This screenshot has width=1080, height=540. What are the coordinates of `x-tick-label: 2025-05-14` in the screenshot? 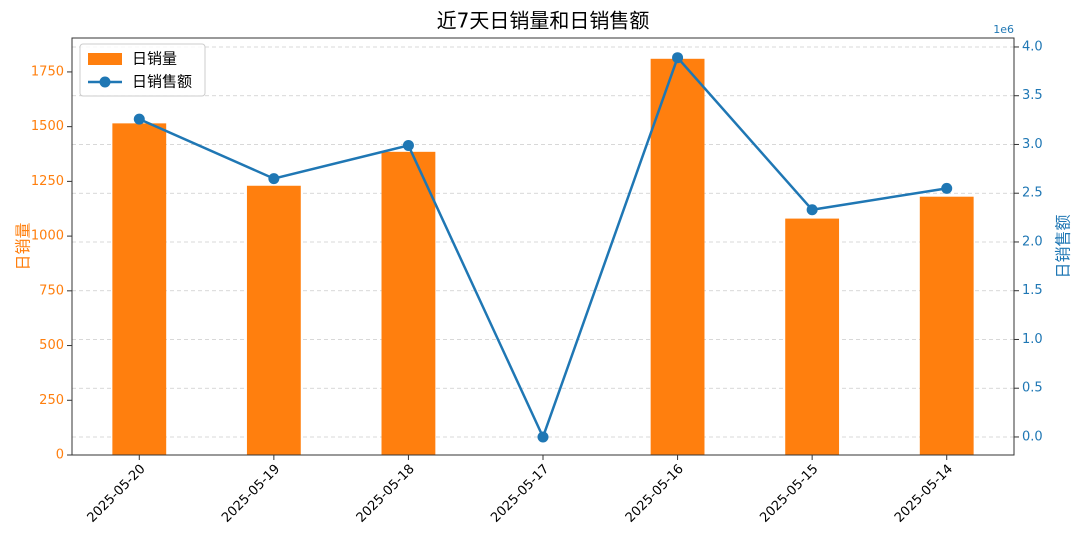 It's located at (924, 494).